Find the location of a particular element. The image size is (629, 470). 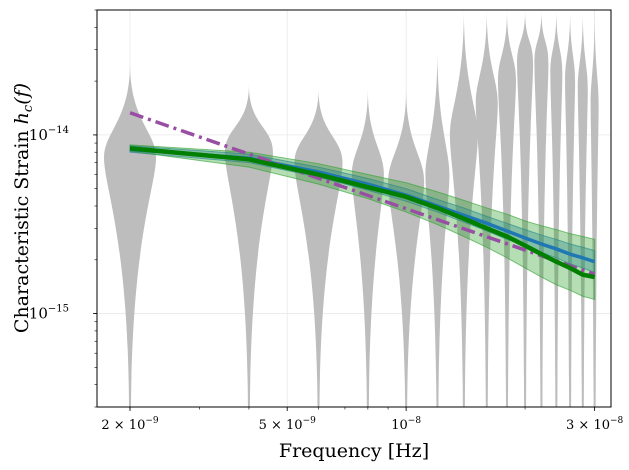

x-axis-label: Frequency [Hz] is located at coordinates (354, 451).